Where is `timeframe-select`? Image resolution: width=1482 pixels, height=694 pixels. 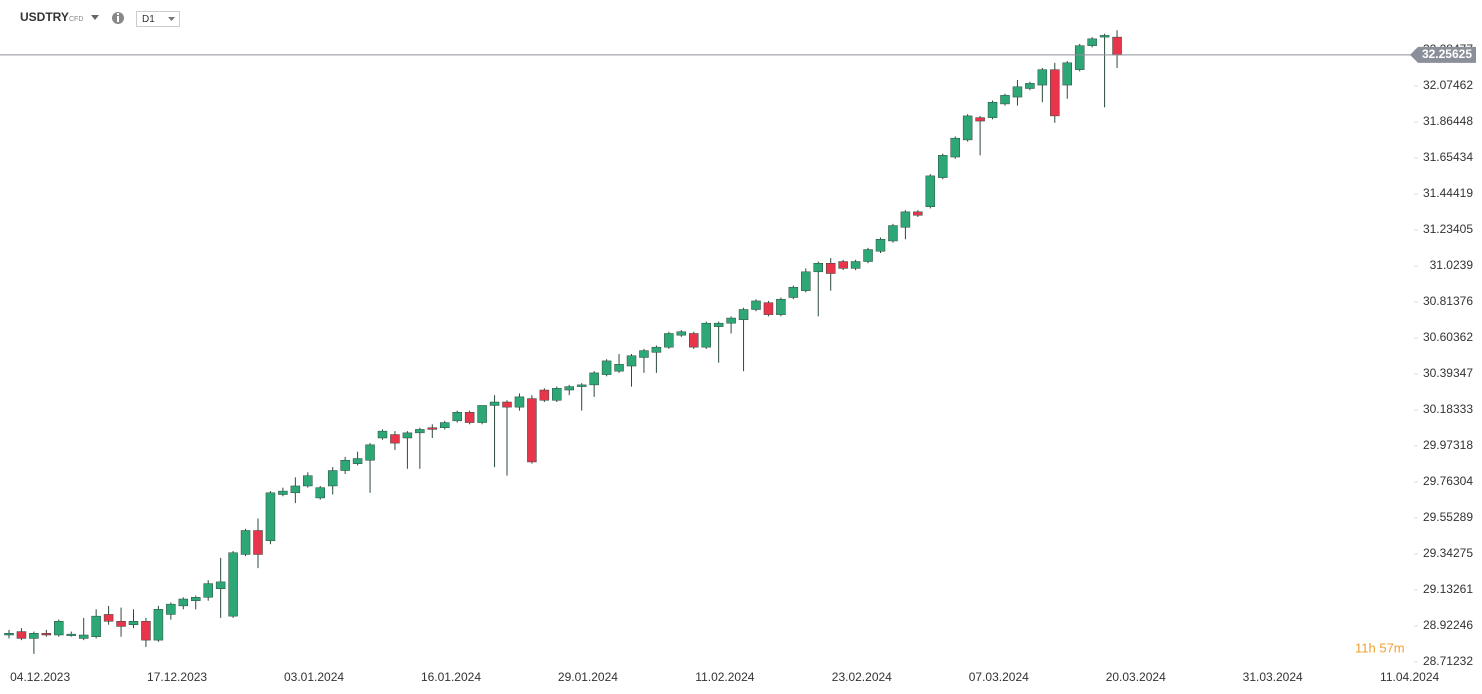 timeframe-select is located at coordinates (158, 19).